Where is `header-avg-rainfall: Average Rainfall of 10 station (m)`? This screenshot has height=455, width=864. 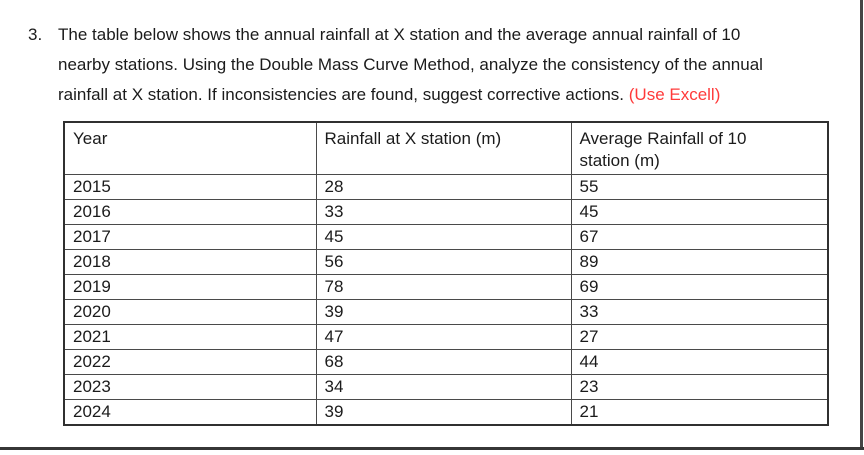 header-avg-rainfall: Average Rainfall of 10 station (m) is located at coordinates (699, 148).